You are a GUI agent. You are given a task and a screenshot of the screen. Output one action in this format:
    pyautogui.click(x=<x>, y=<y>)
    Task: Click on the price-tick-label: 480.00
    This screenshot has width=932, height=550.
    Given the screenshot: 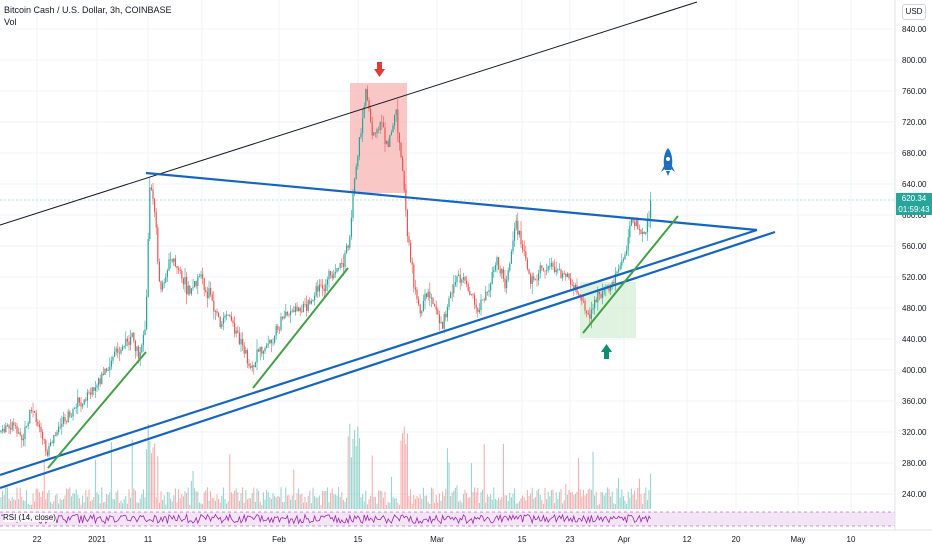 What is the action you would take?
    pyautogui.click(x=914, y=308)
    